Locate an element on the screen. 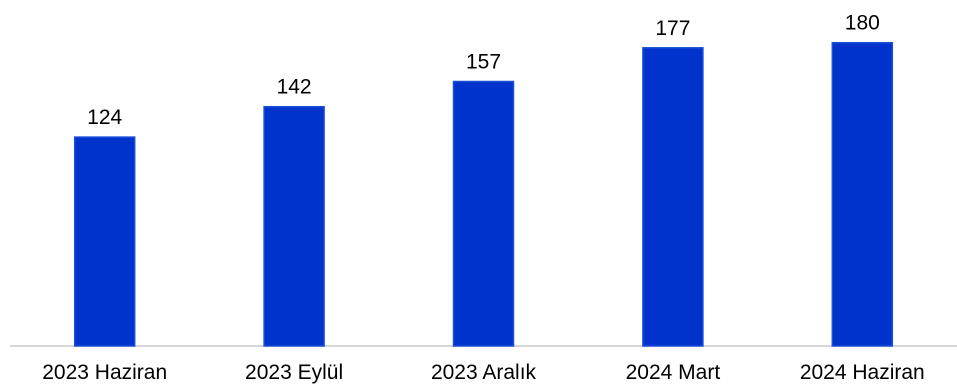 This screenshot has width=957, height=392. data-label-5: 180 is located at coordinates (862, 23).